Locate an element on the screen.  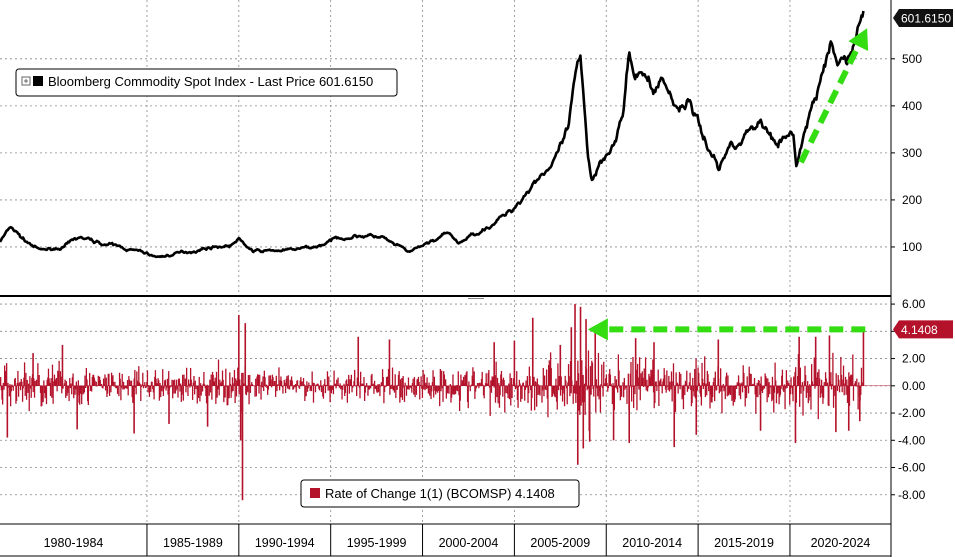
top-legend-box is located at coordinates (206, 82).